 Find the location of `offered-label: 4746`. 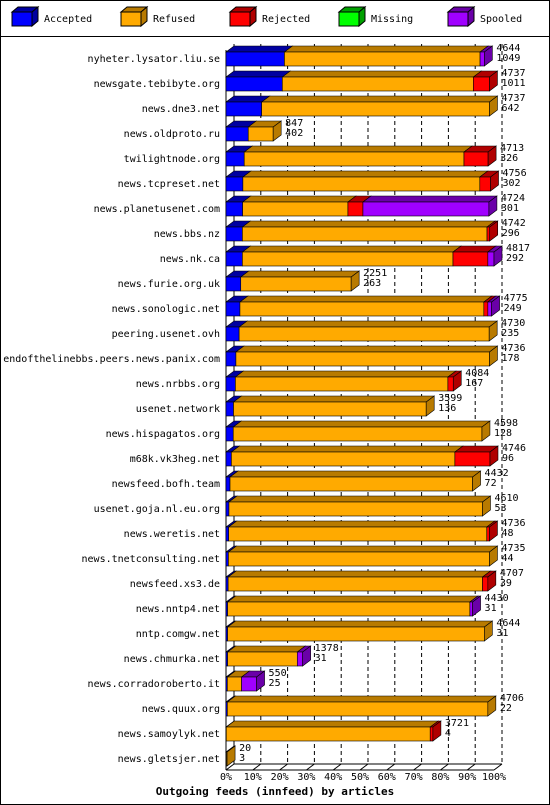

offered-label: 4746 is located at coordinates (514, 448).